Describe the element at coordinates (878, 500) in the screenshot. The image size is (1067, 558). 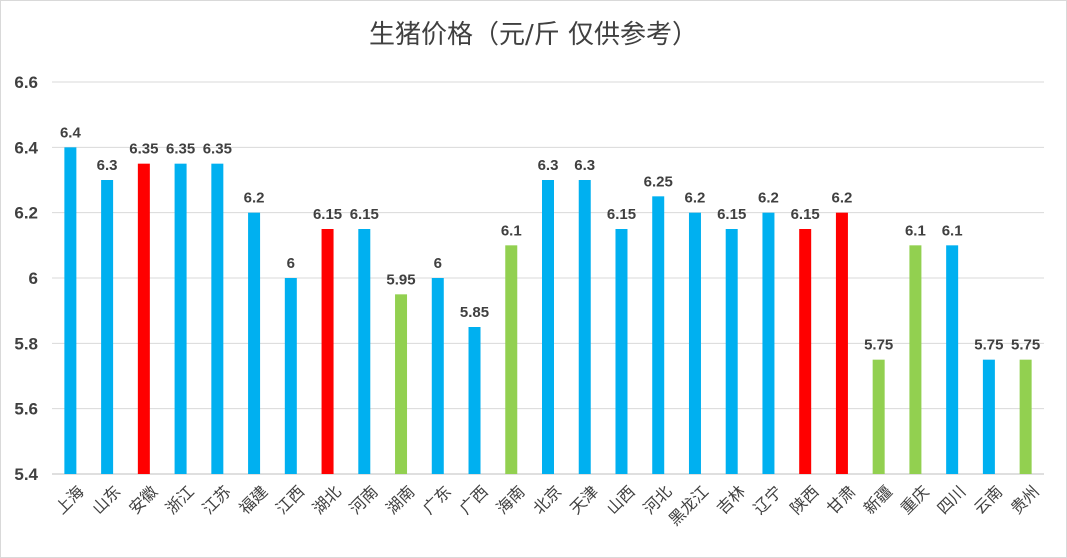
I see `x-tick-label: 新疆` at that location.